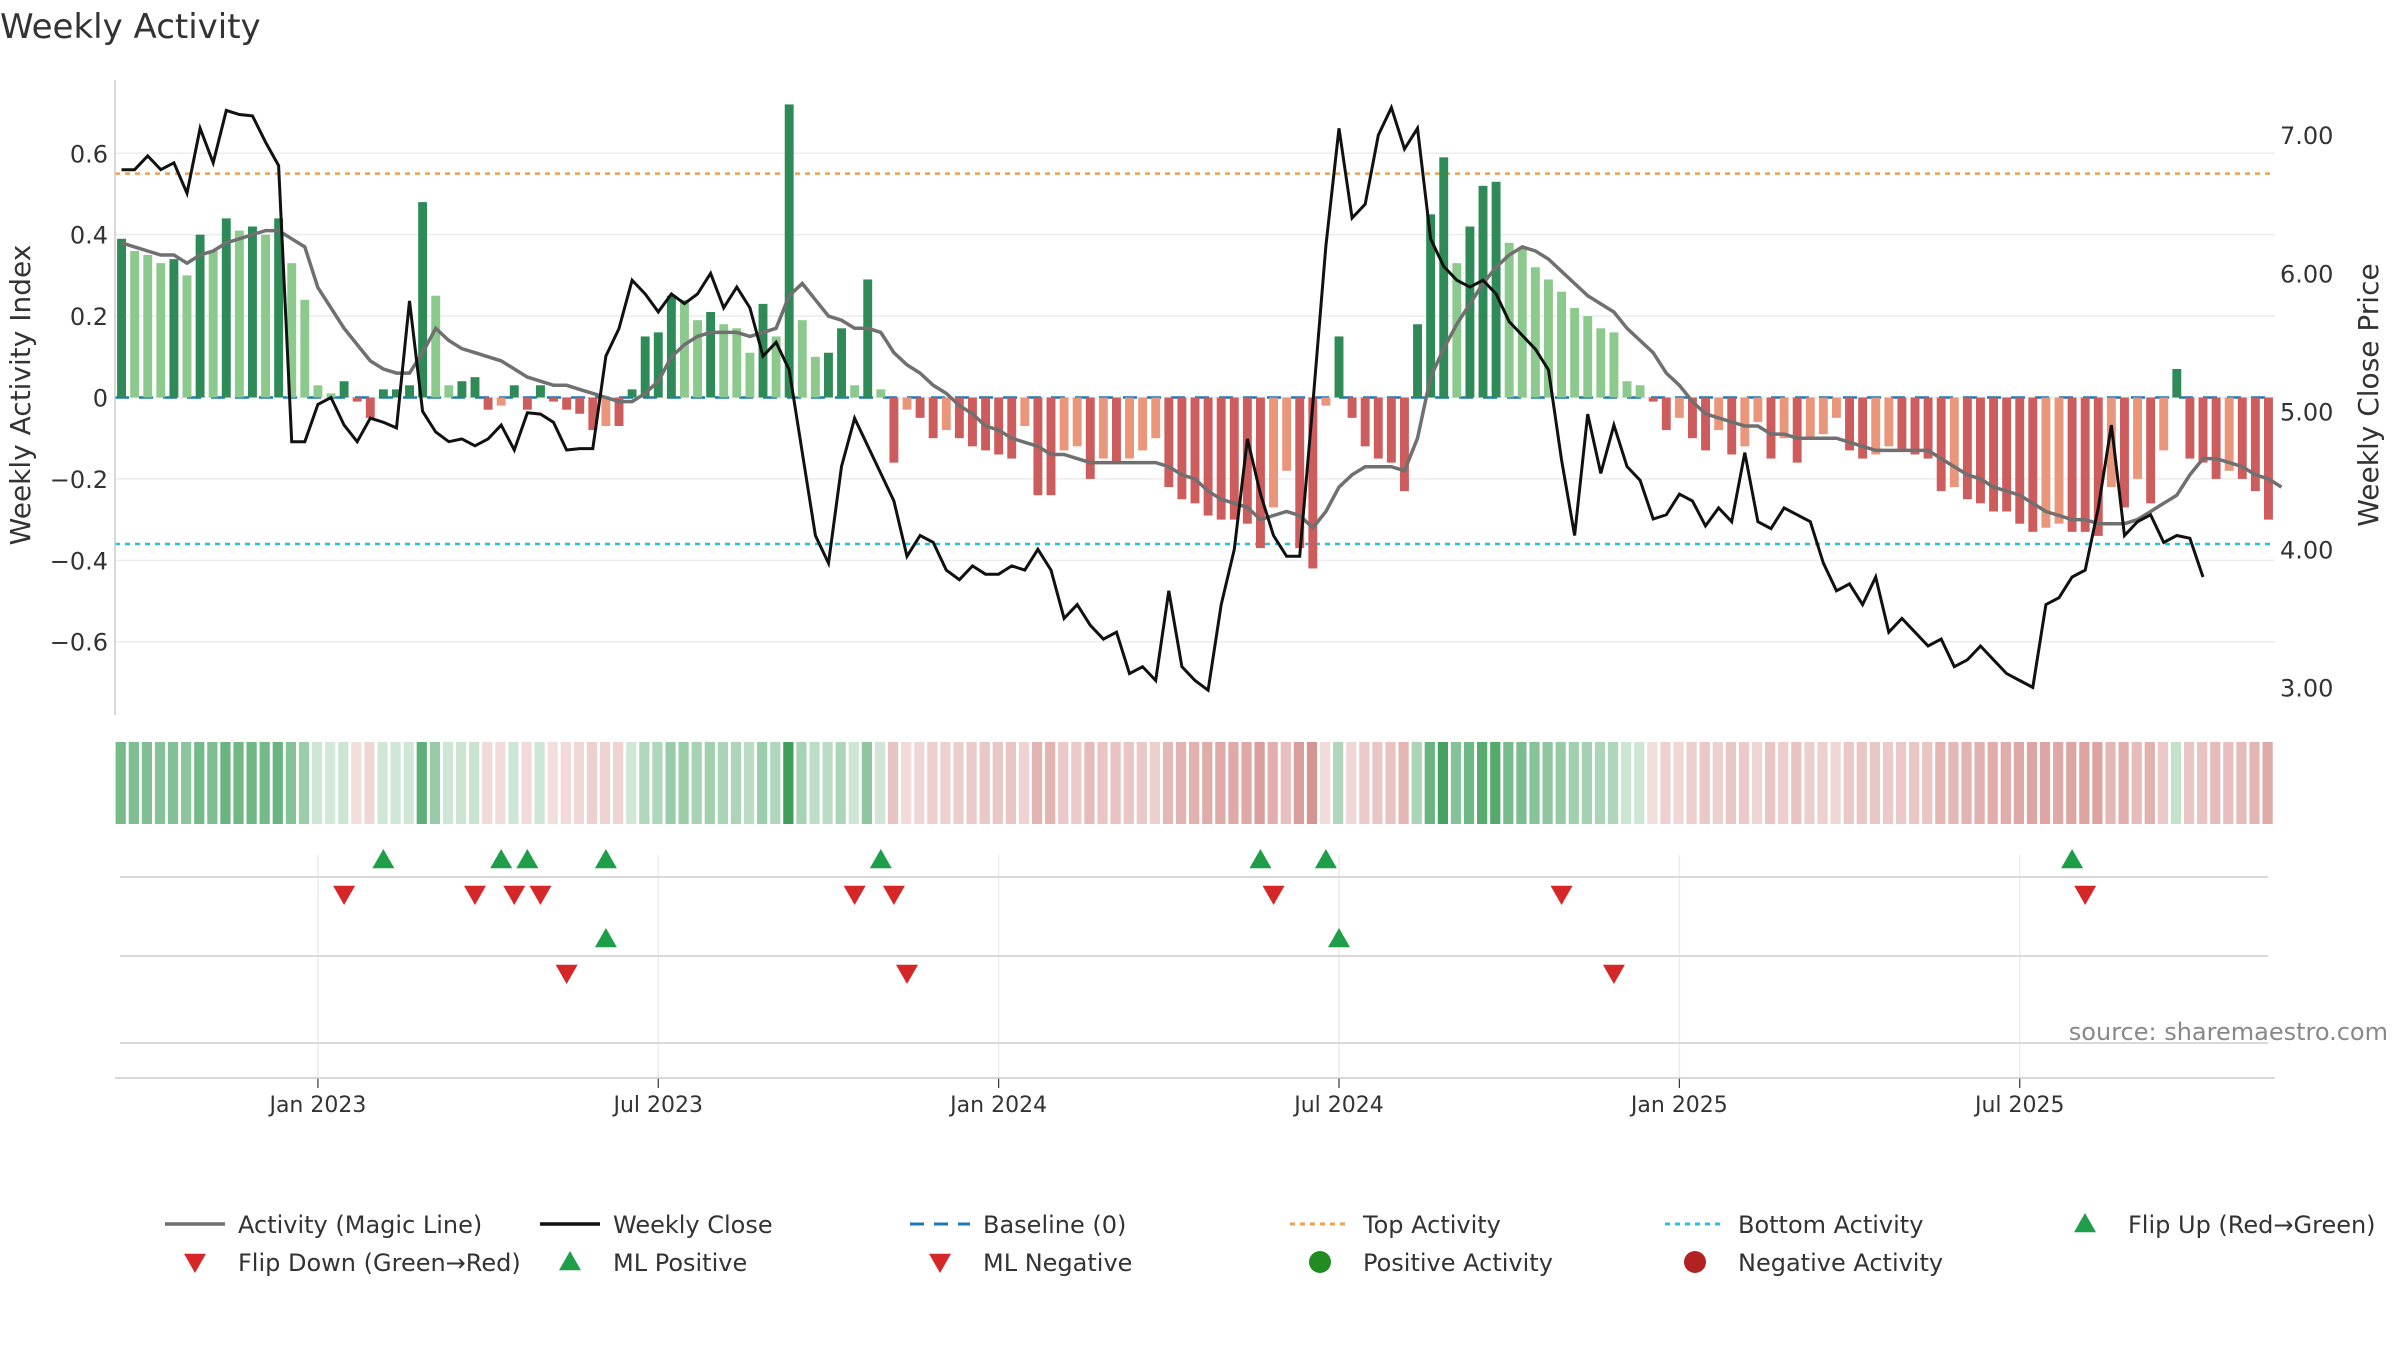 Image resolution: width=2400 pixels, height=1350 pixels. I want to click on x-tick-label: Jan 2024, so click(997, 1105).